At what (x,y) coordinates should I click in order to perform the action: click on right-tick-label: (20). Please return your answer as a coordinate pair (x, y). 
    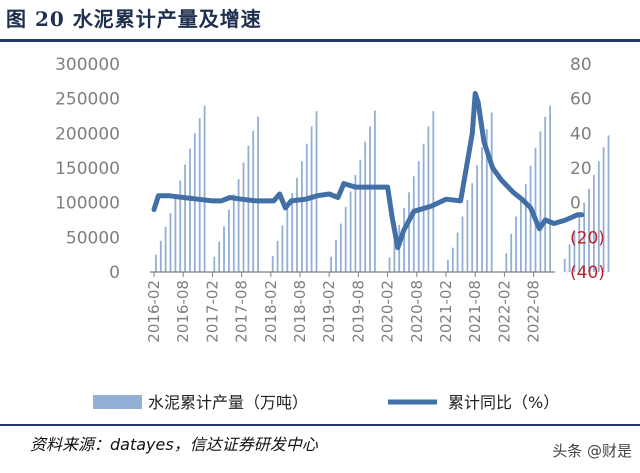
    Looking at the image, I should click on (587, 238).